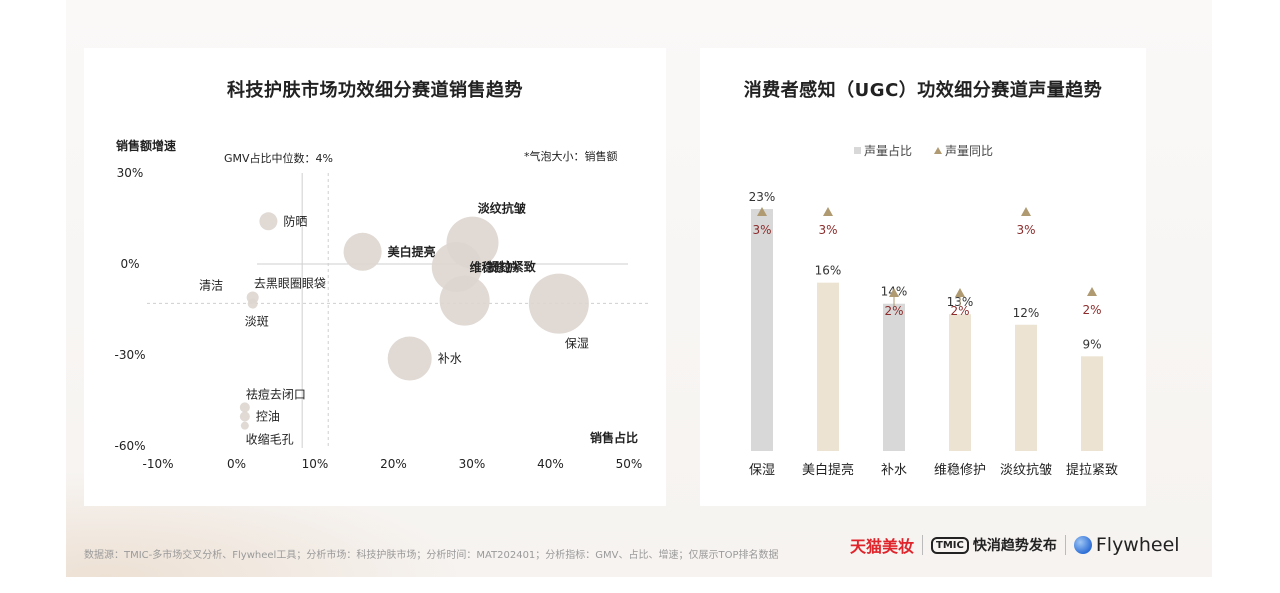  I want to click on legend-marker-yoy, so click(938, 150).